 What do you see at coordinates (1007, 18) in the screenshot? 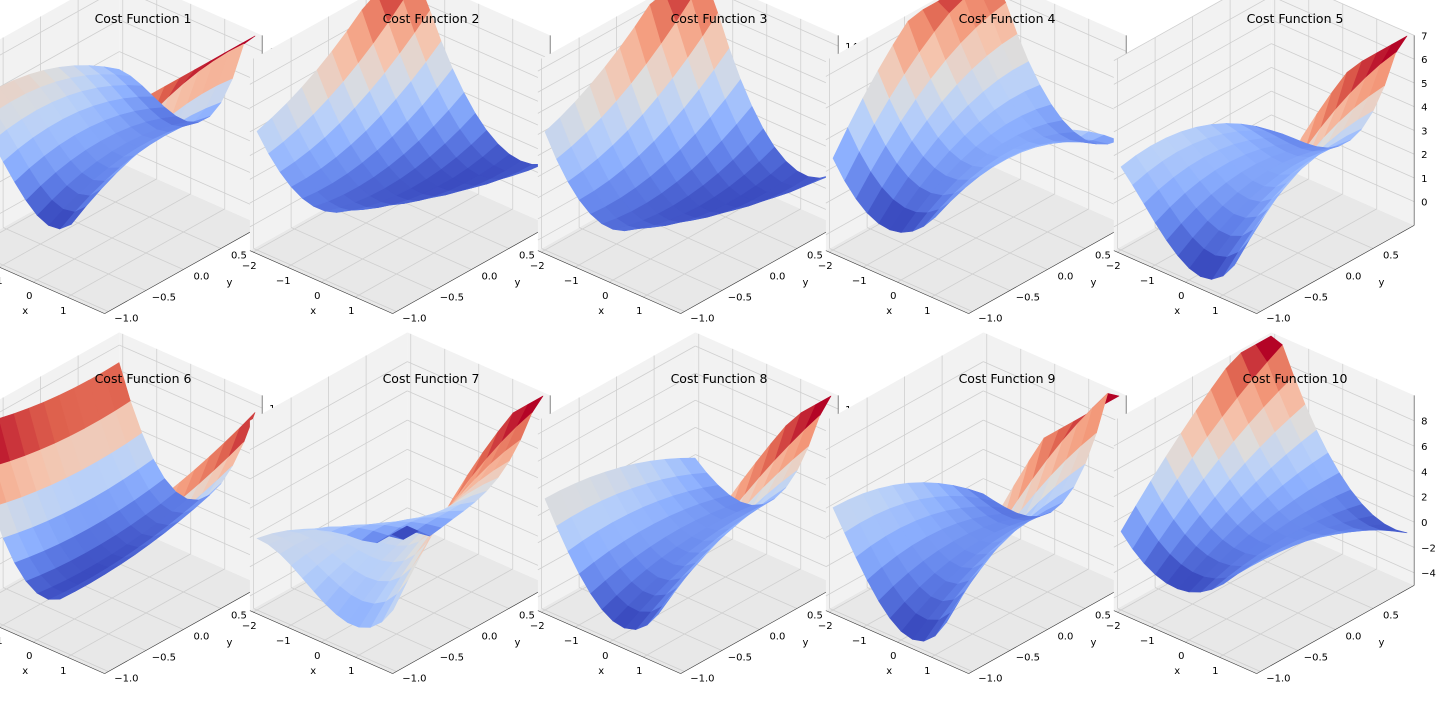
I see `subplot-title: Cost Function 4` at bounding box center [1007, 18].